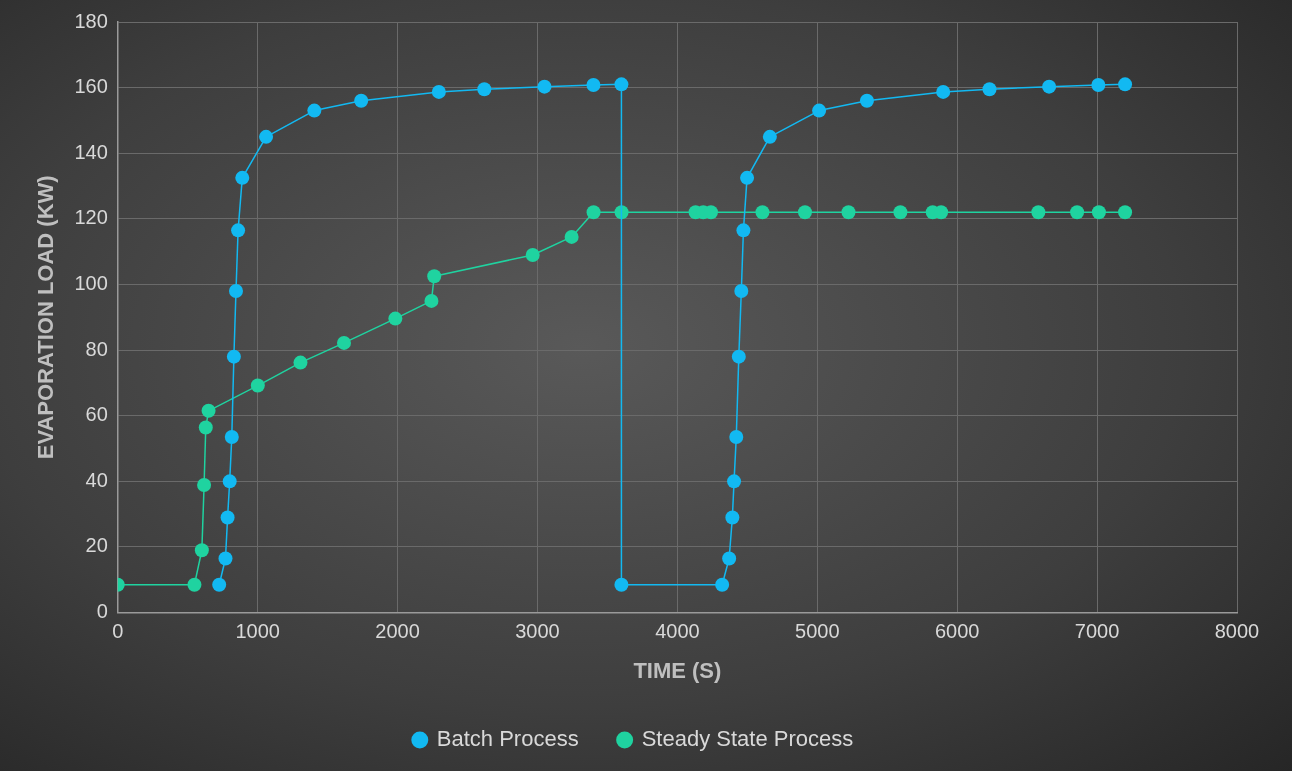 This screenshot has width=1292, height=771. I want to click on y-tick-label: 20, so click(96, 545).